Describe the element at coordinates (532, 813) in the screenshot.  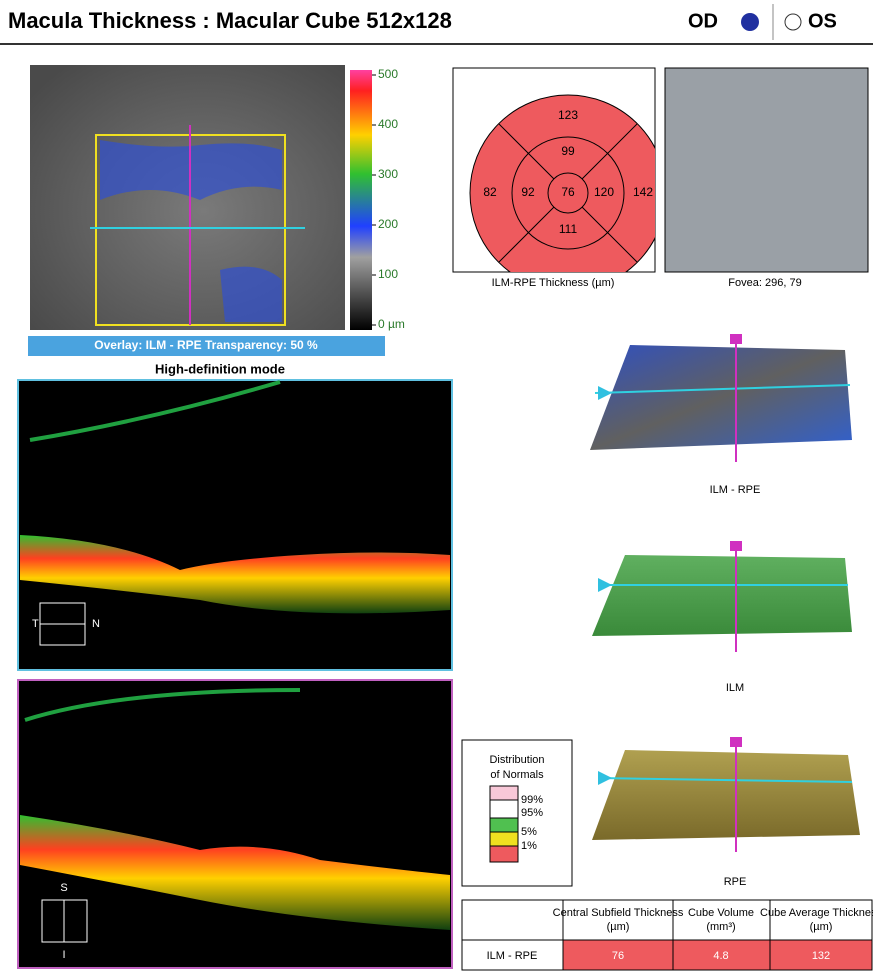
I see `legend-item: 95%` at that location.